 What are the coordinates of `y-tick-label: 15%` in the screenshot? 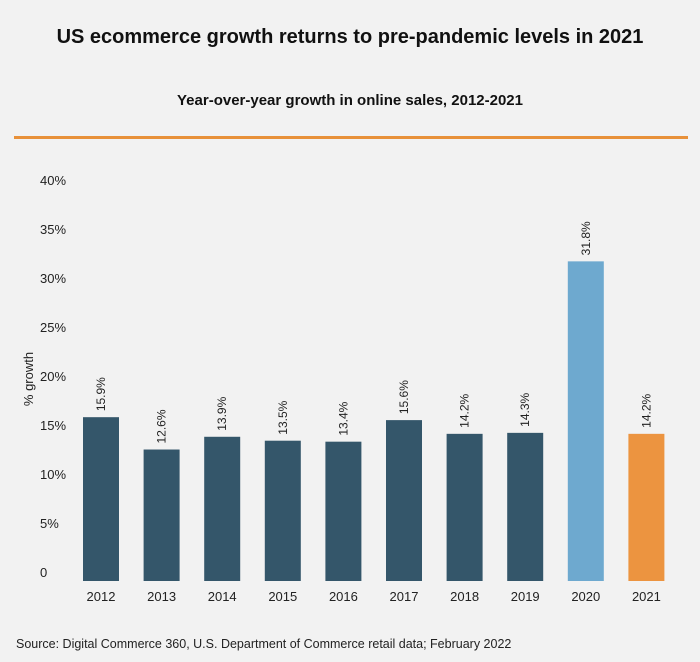 It's located at (53, 425).